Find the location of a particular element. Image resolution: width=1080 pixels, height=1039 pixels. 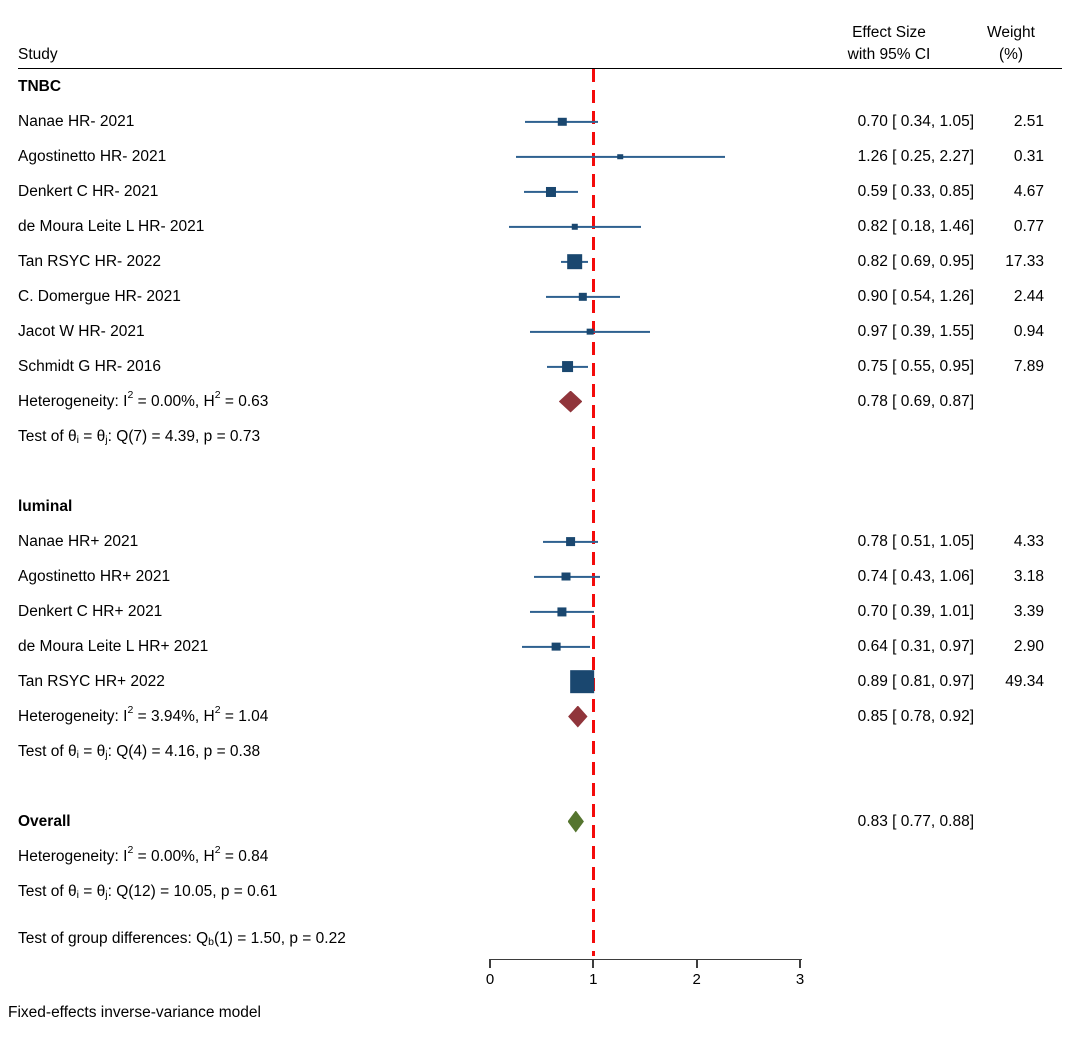

row-label: Heterogeneity: I2 = 3.94%, H2 = 1.04 is located at coordinates (143, 714).